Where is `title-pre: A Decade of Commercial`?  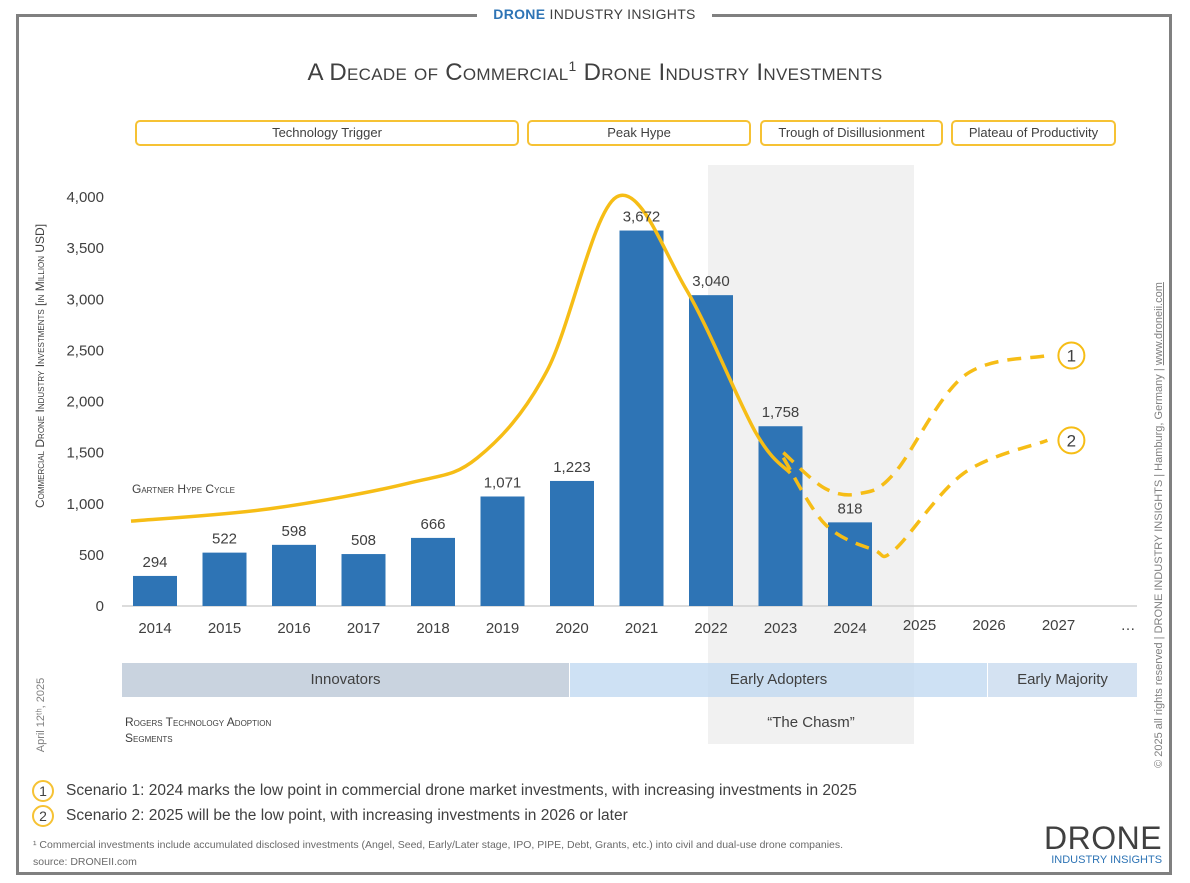
title-pre: A Decade of Commercial is located at coordinates (438, 72).